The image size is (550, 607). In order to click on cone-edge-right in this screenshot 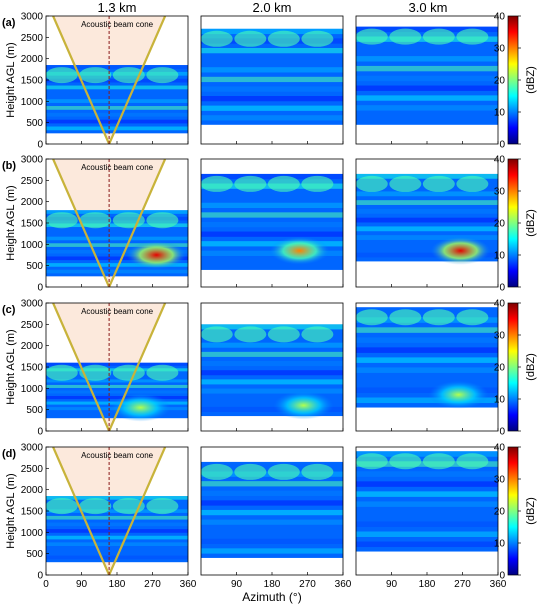, I will do `click(137, 80)`.